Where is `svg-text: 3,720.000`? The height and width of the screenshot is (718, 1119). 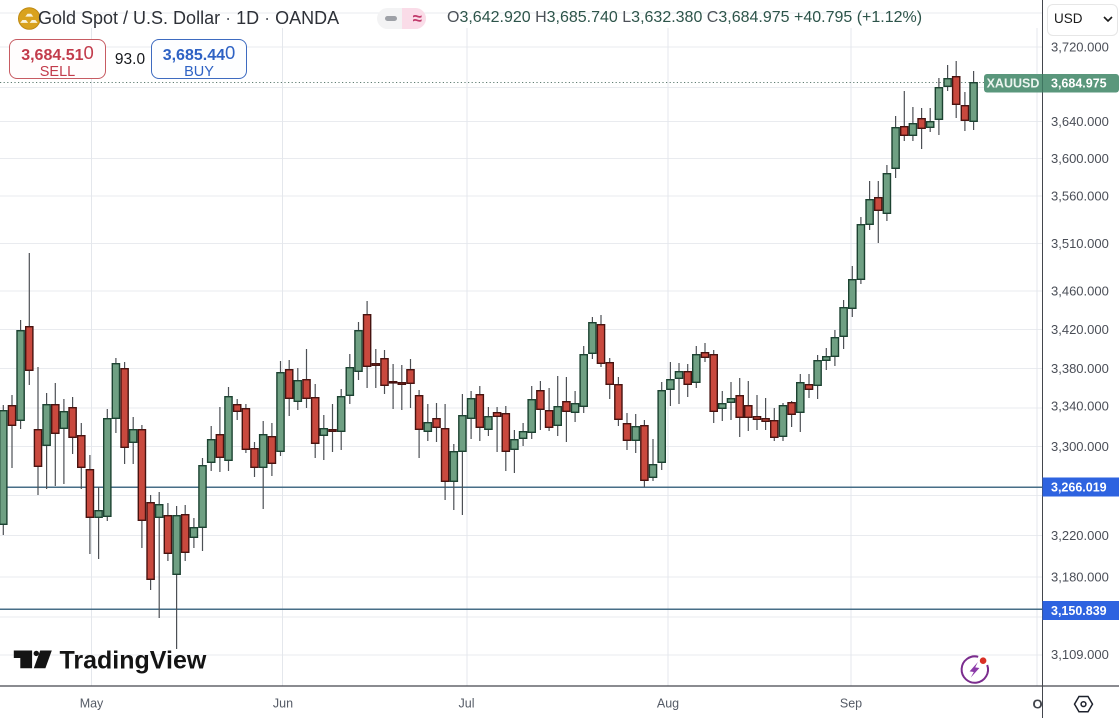
svg-text: 3,720.000 is located at coordinates (1080, 46).